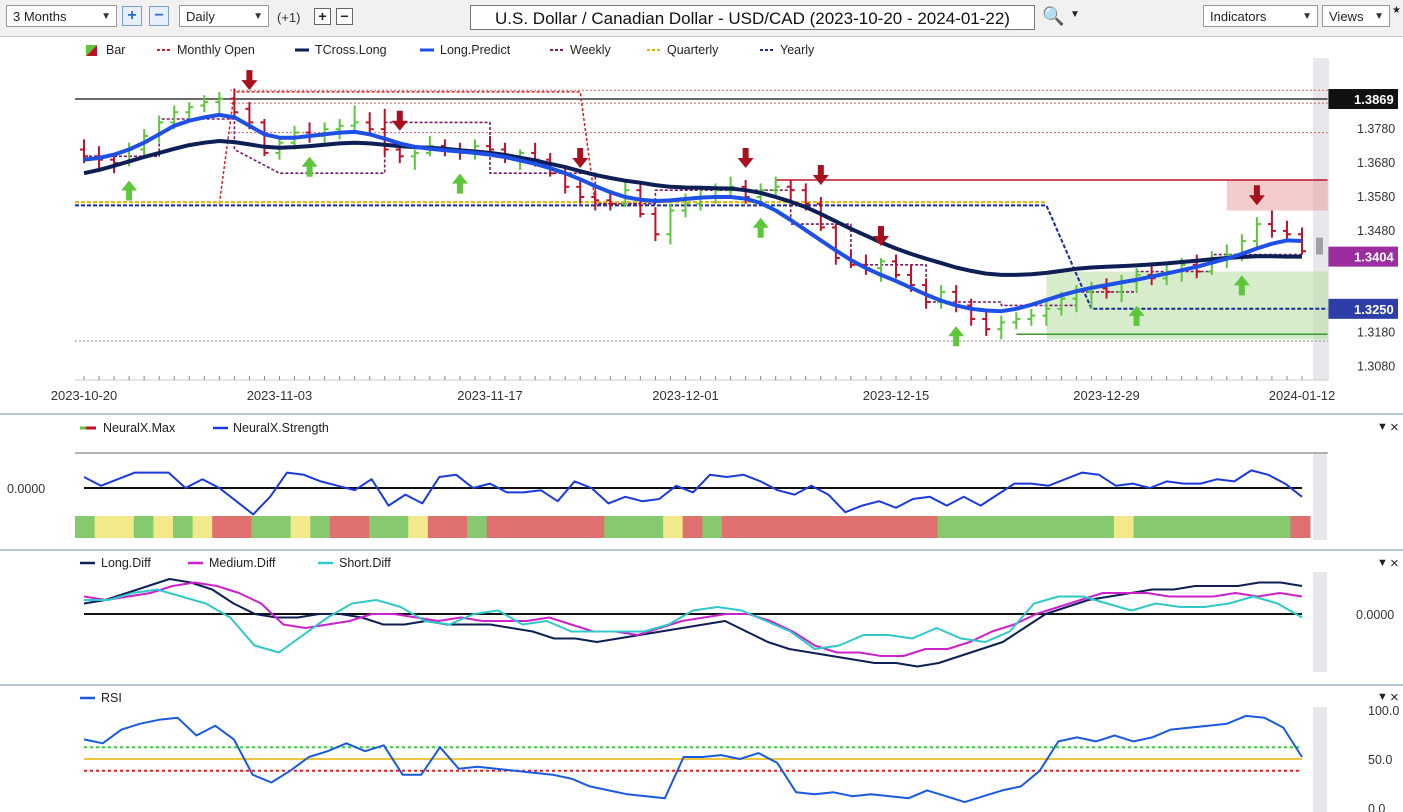 This screenshot has width=1403, height=812. Describe the element at coordinates (591, 50) in the screenshot. I see `legend-label: Weekly` at that location.